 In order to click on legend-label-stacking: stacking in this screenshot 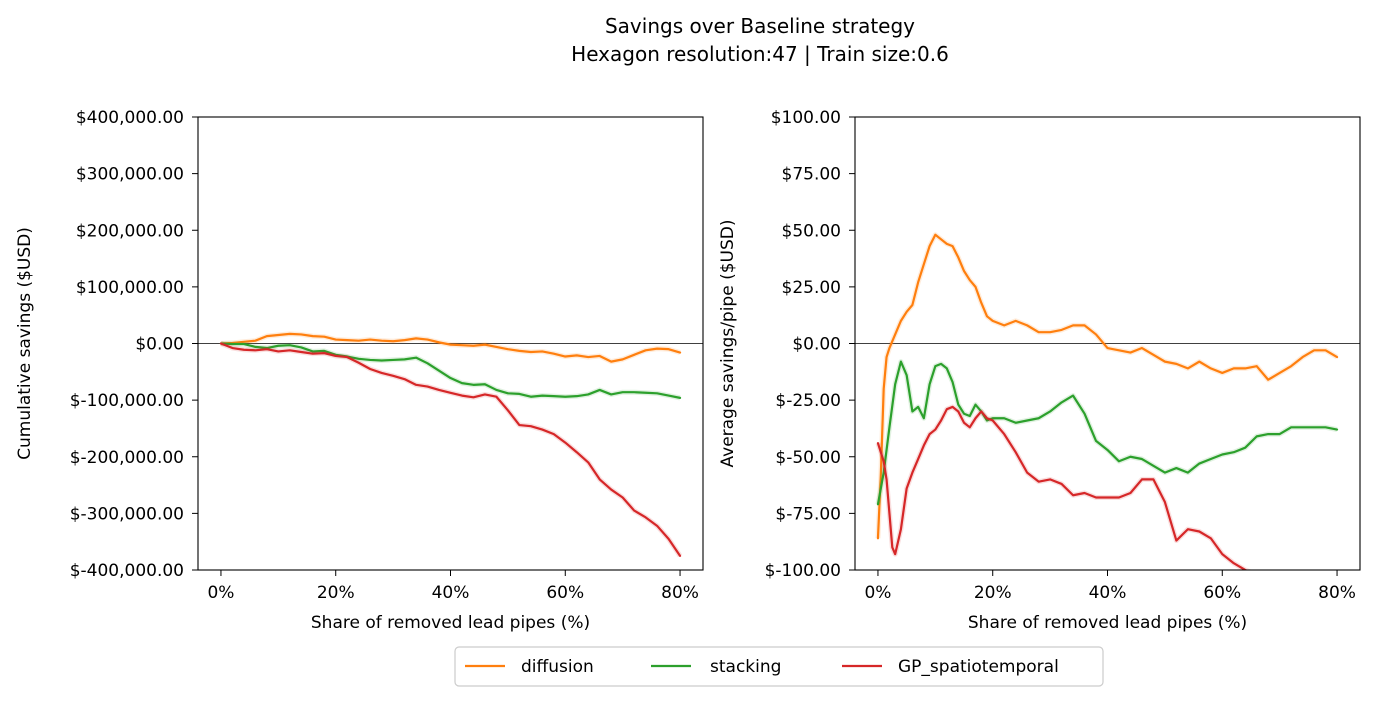, I will do `click(745, 667)`.